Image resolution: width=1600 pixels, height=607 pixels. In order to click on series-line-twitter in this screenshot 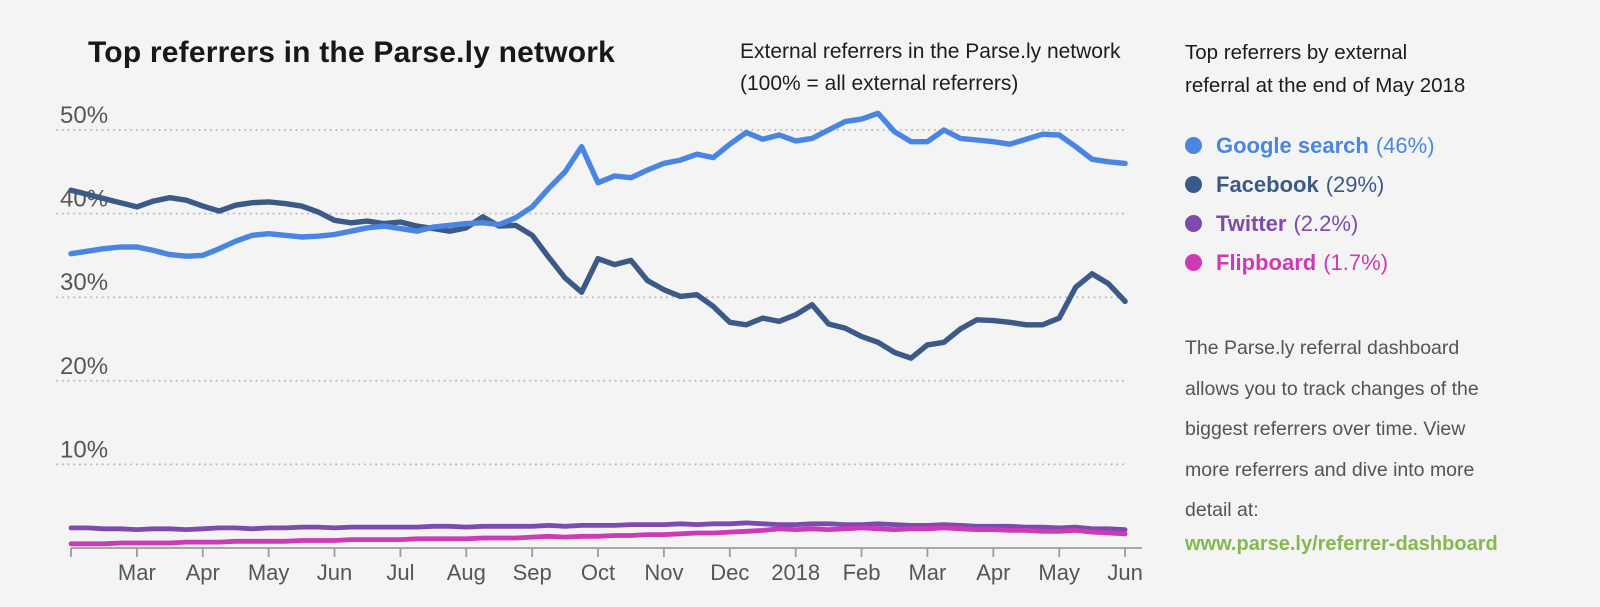, I will do `click(598, 526)`.